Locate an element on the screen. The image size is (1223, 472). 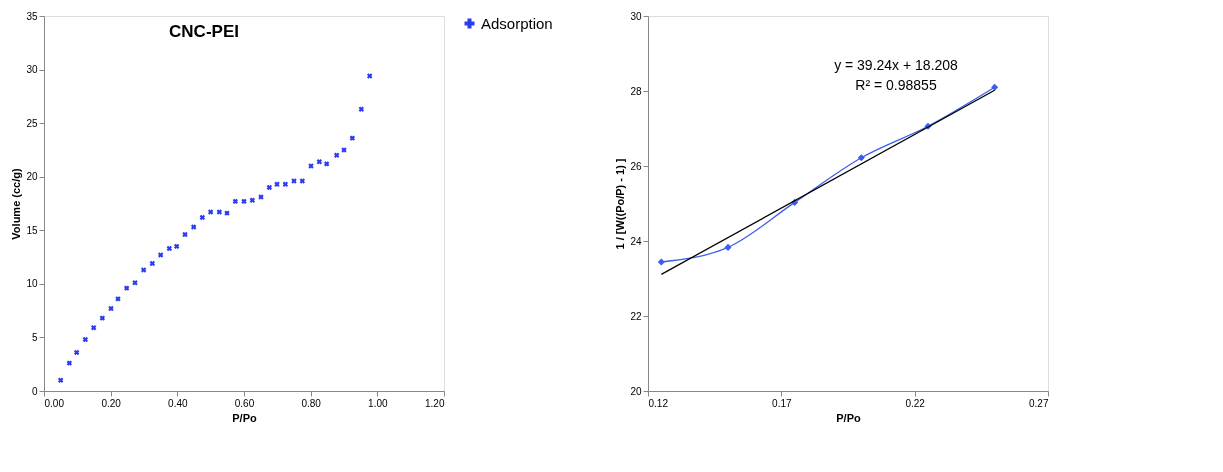
x-tick-label: 0.40 is located at coordinates (178, 403).